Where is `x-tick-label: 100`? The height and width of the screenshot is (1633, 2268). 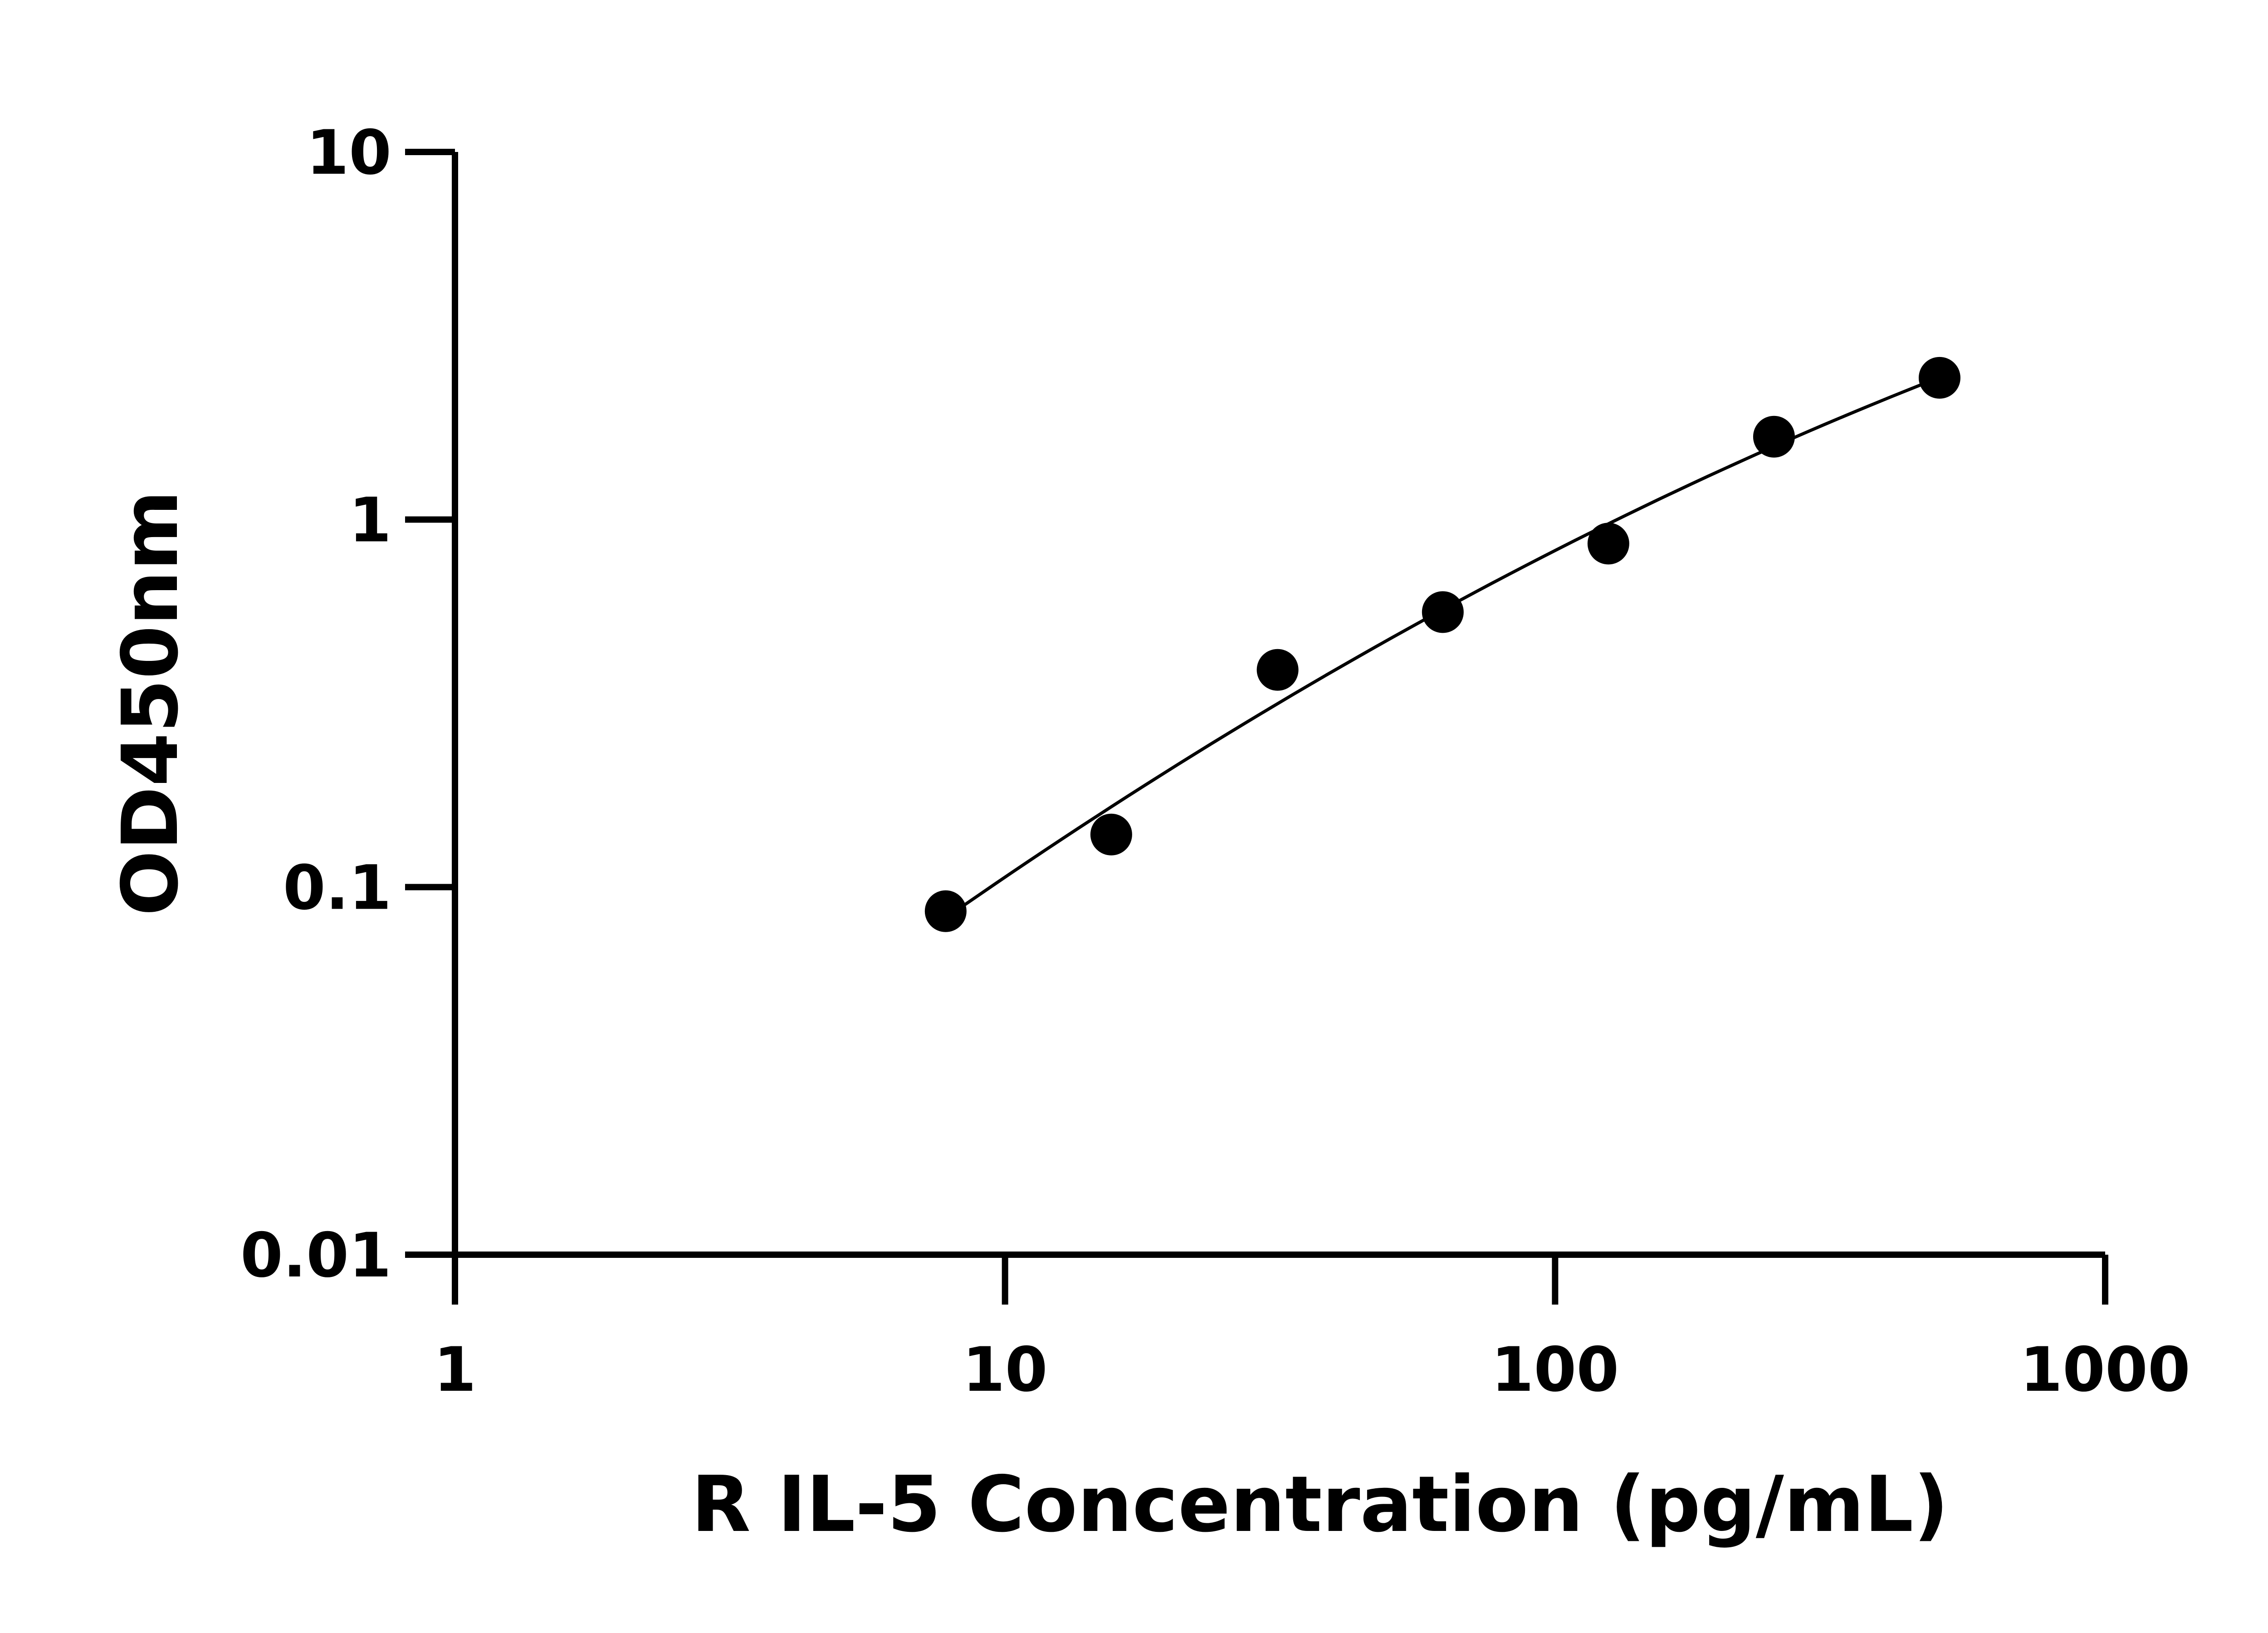
x-tick-label: 100 is located at coordinates (1555, 1369).